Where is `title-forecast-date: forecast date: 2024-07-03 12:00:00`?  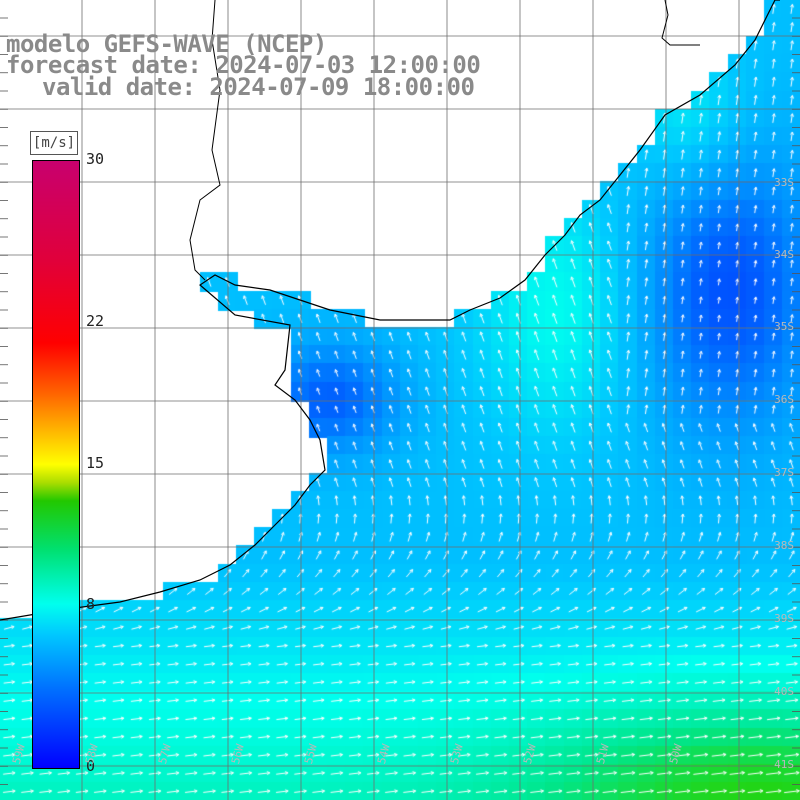
title-forecast-date: forecast date: 2024-07-03 12:00:00 is located at coordinates (243, 65).